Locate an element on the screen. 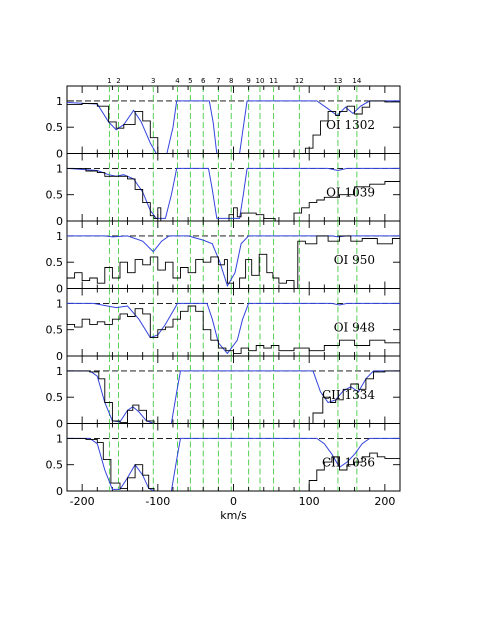  spectrum-panel: 0 0.5 1 CII 1334 is located at coordinates (223, 393).